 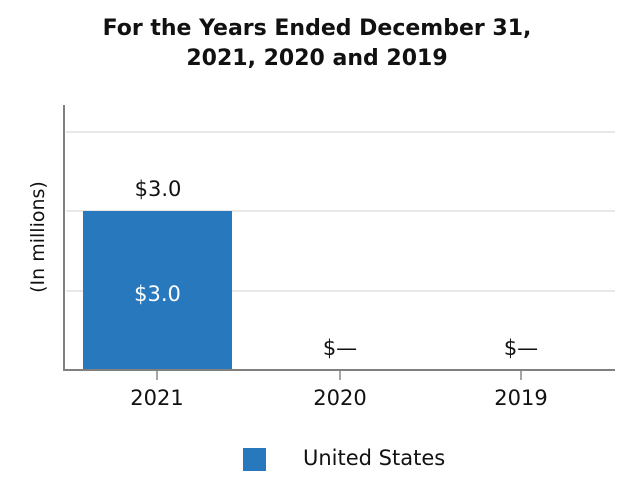 What do you see at coordinates (317, 58) in the screenshot?
I see `chart-title-line-2: 2021, 2020 and 2019` at bounding box center [317, 58].